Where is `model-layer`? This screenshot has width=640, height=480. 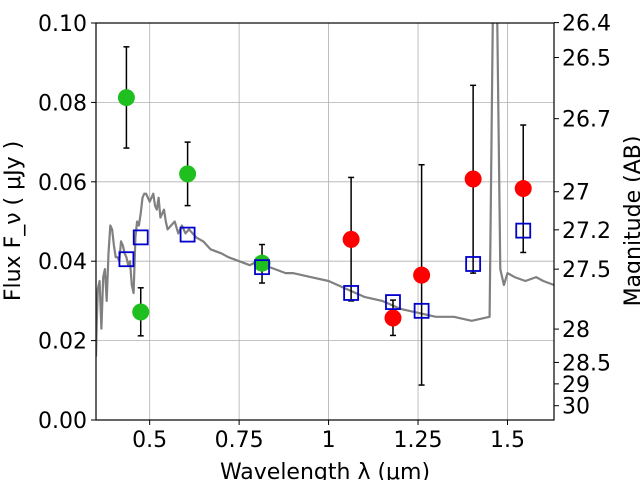
model-layer is located at coordinates (325, 270).